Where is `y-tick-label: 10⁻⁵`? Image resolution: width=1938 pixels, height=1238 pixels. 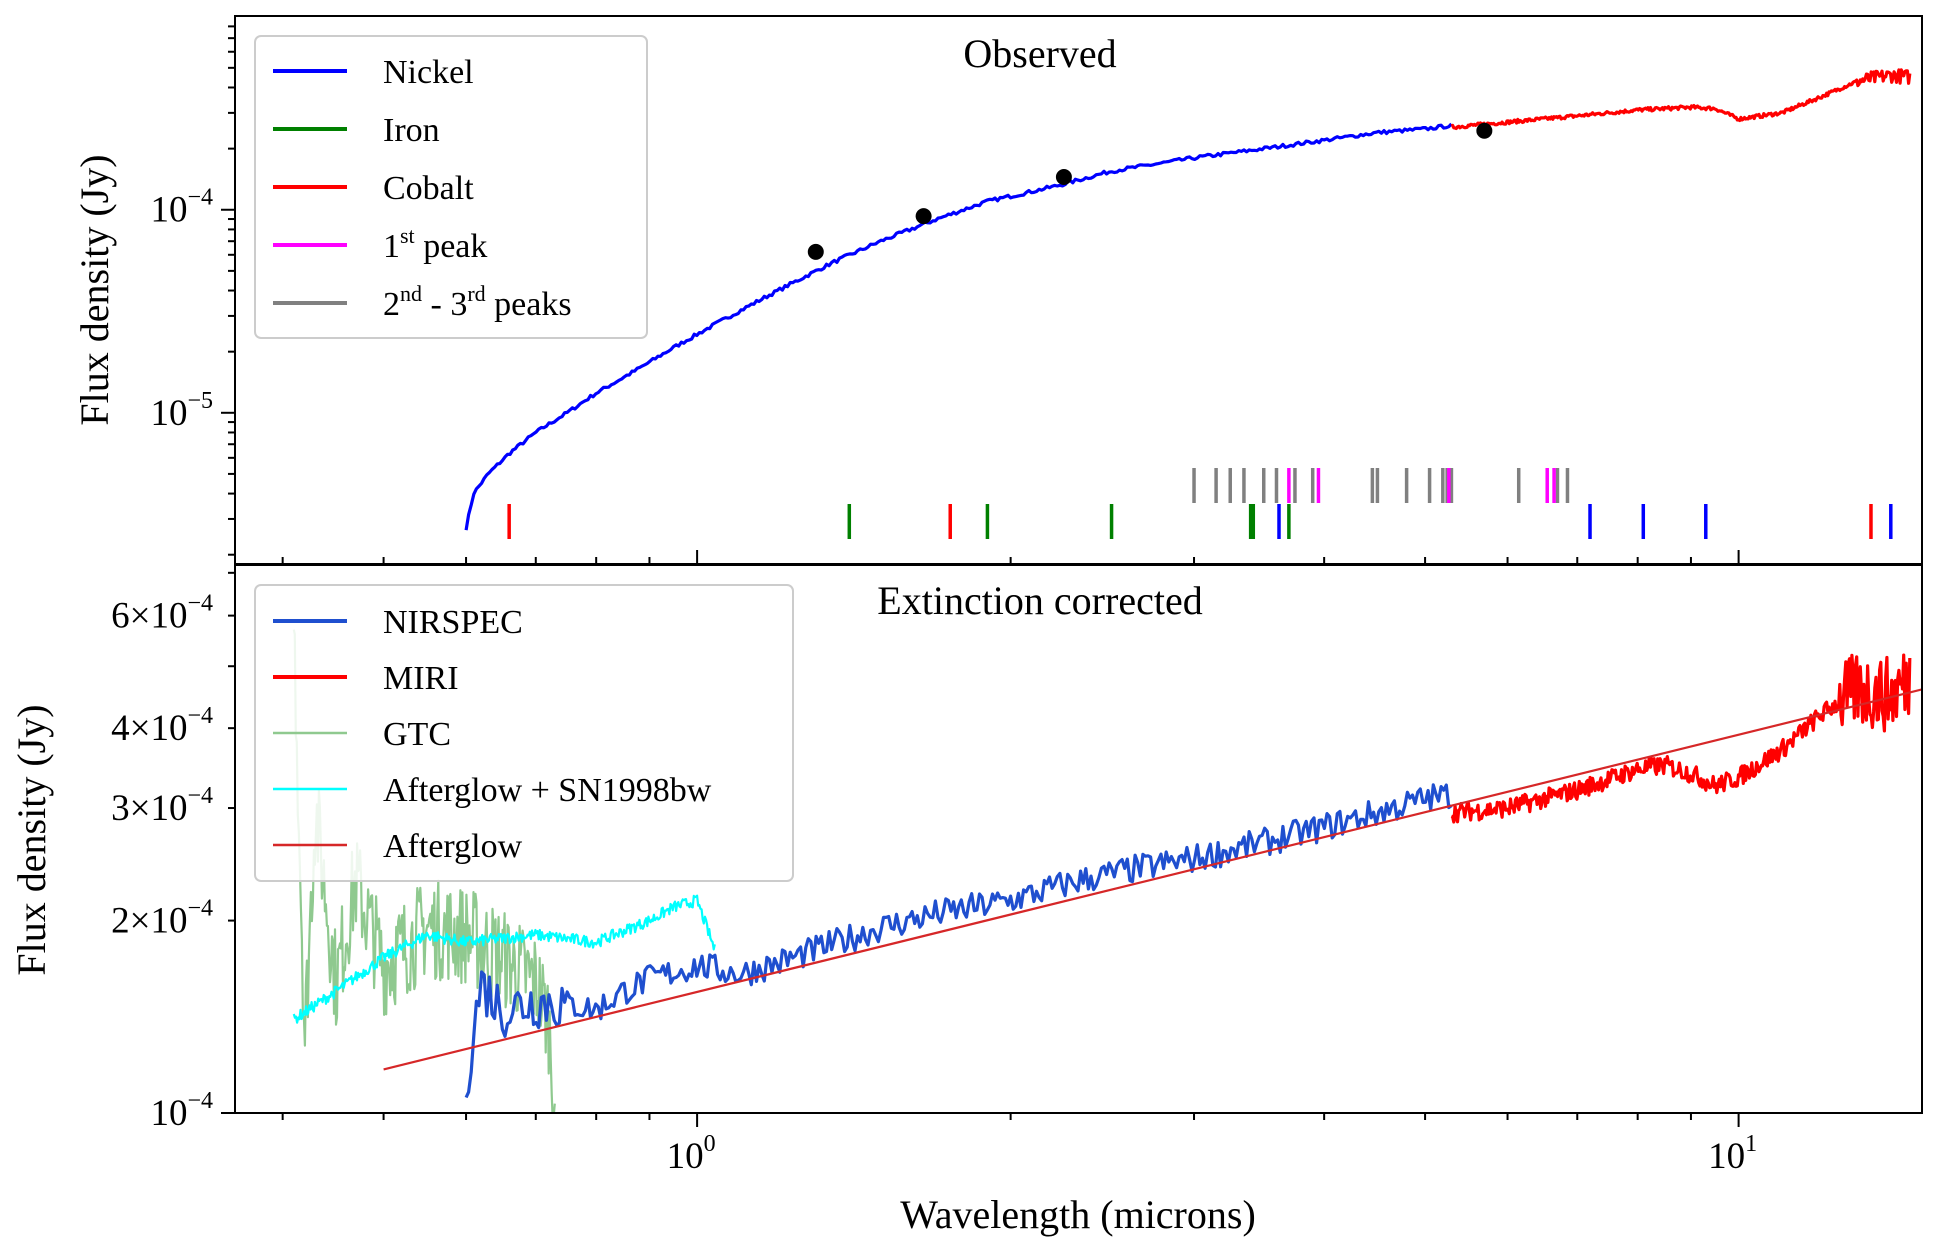 y-tick-label: 10⁻⁵ is located at coordinates (181, 411).